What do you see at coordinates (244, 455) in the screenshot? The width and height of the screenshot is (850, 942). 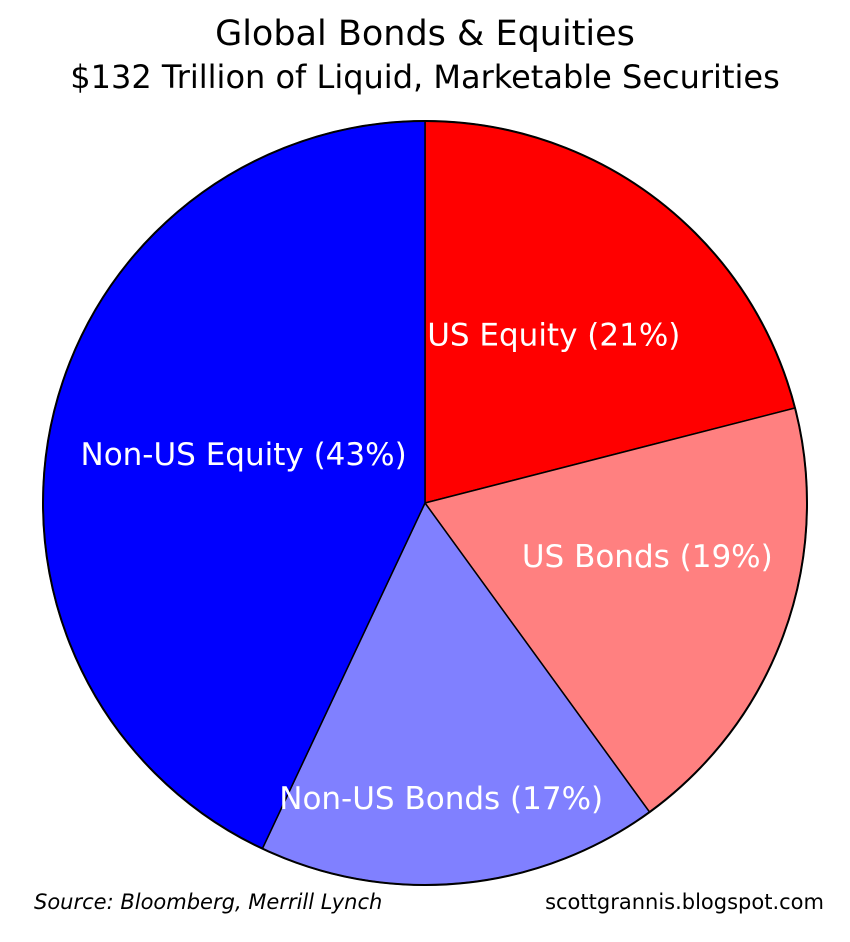 I see `slice-label: Non-US Equity (43%)` at bounding box center [244, 455].